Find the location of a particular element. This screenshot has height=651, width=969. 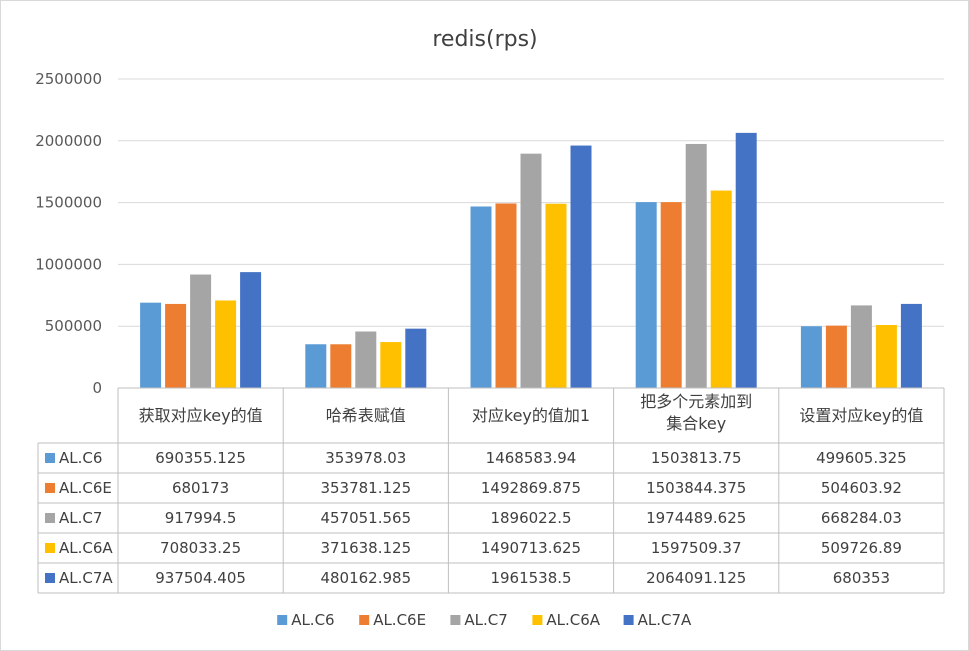

table-series-name: AL.C6 is located at coordinates (80, 458).